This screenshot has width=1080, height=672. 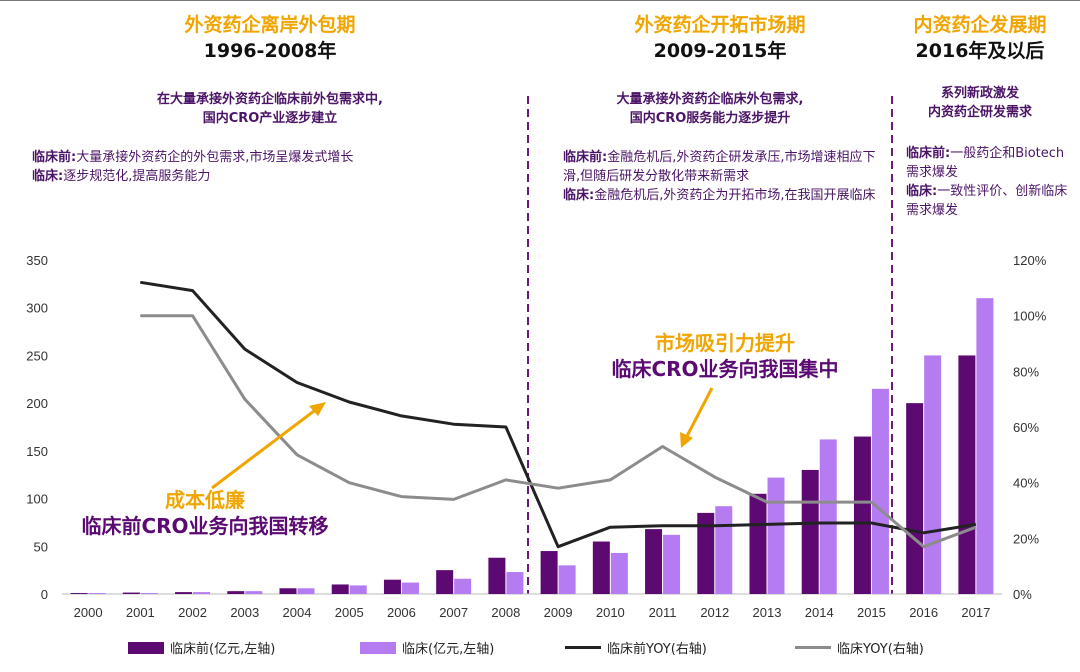 I want to click on y-right-tick-label: 0%, so click(x=1022, y=594).